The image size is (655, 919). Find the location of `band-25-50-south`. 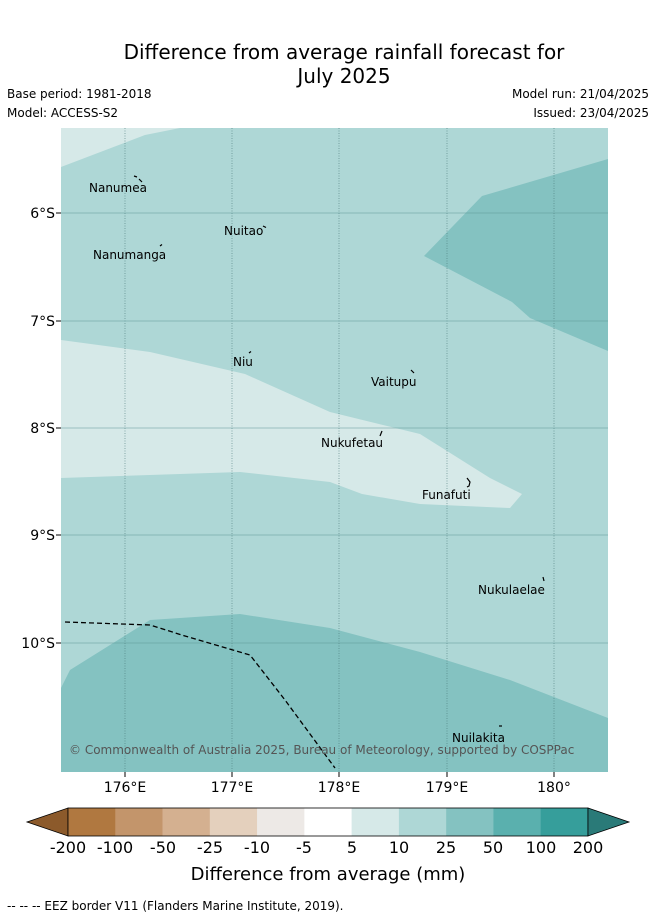

band-25-50-south is located at coordinates (334, 693).